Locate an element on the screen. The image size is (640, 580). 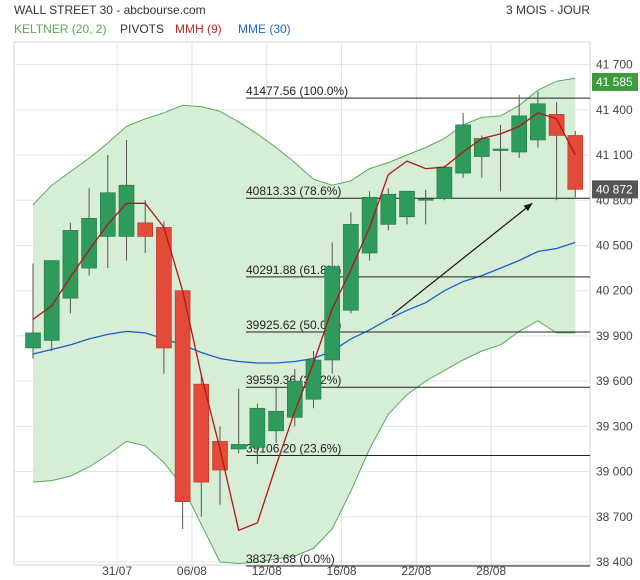
period-label: 3 MOIS - JOUR is located at coordinates (548, 10).